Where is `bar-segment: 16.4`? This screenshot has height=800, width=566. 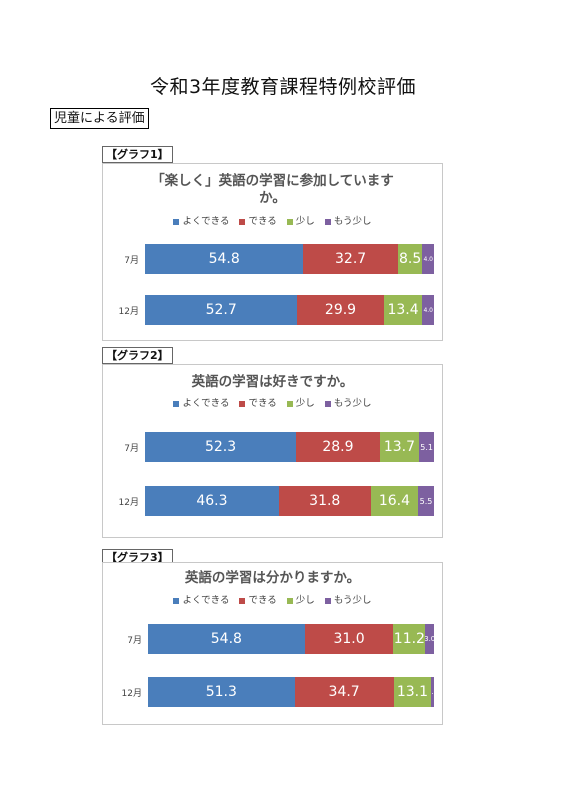
bar-segment: 16.4 is located at coordinates (394, 501).